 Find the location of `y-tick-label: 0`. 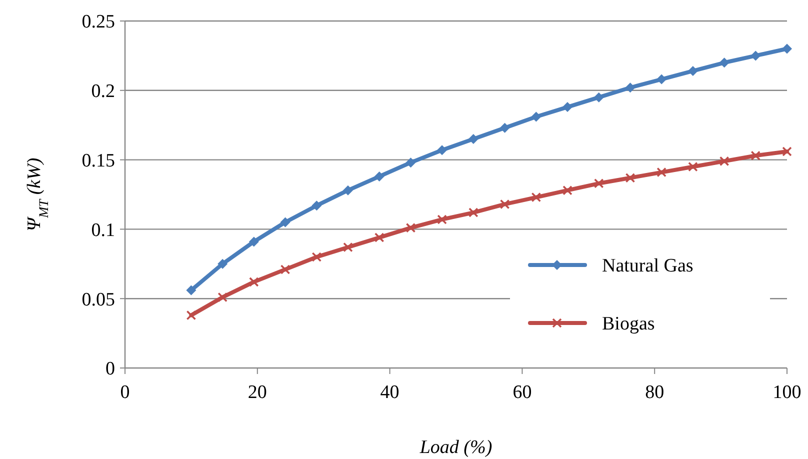

y-tick-label: 0 is located at coordinates (110, 369).